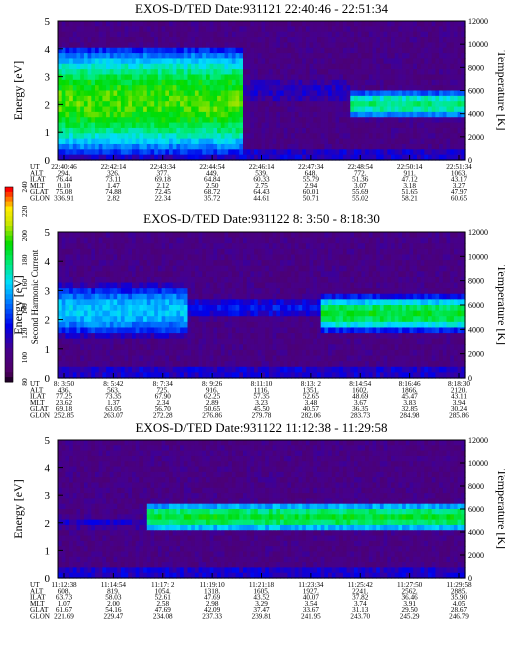 The height and width of the screenshot is (649, 505). I want to click on ephemeris-value: 51.65, so click(410, 192).